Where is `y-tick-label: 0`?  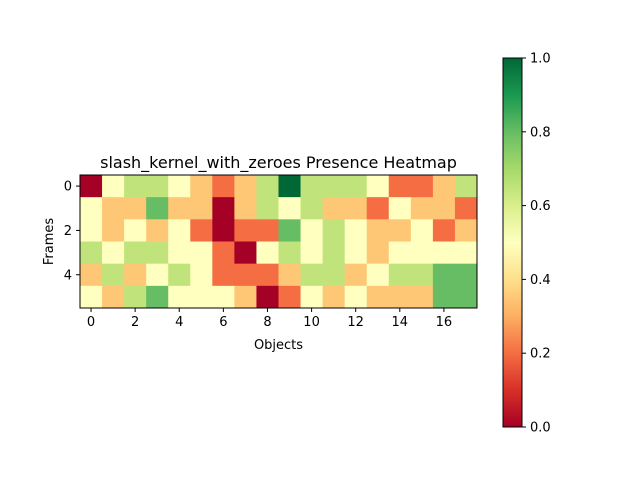
y-tick-label: 0 is located at coordinates (68, 187).